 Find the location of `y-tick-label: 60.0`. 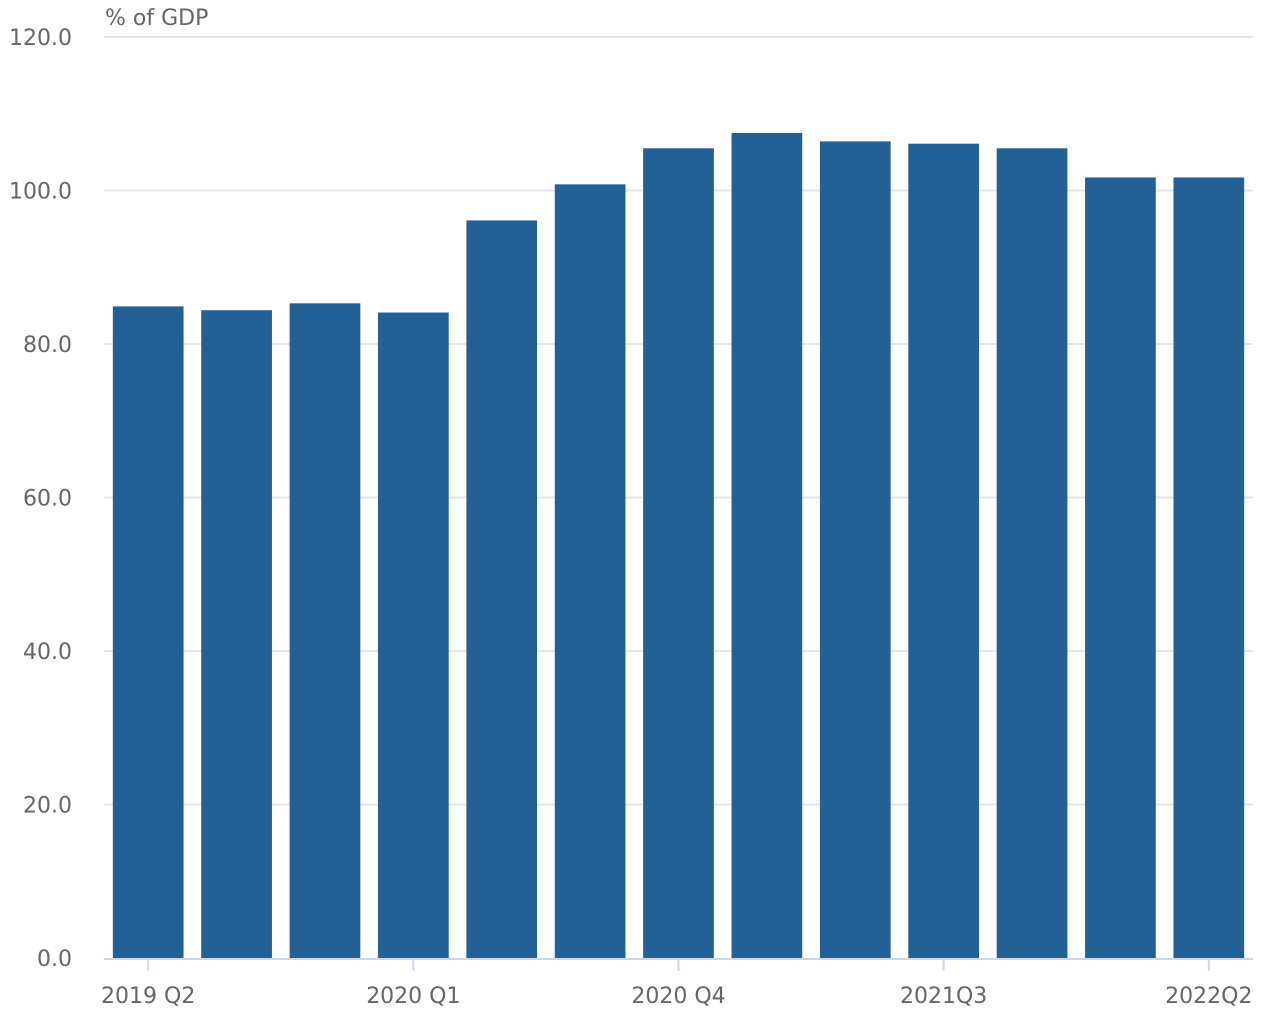

y-tick-label: 60.0 is located at coordinates (47, 499).